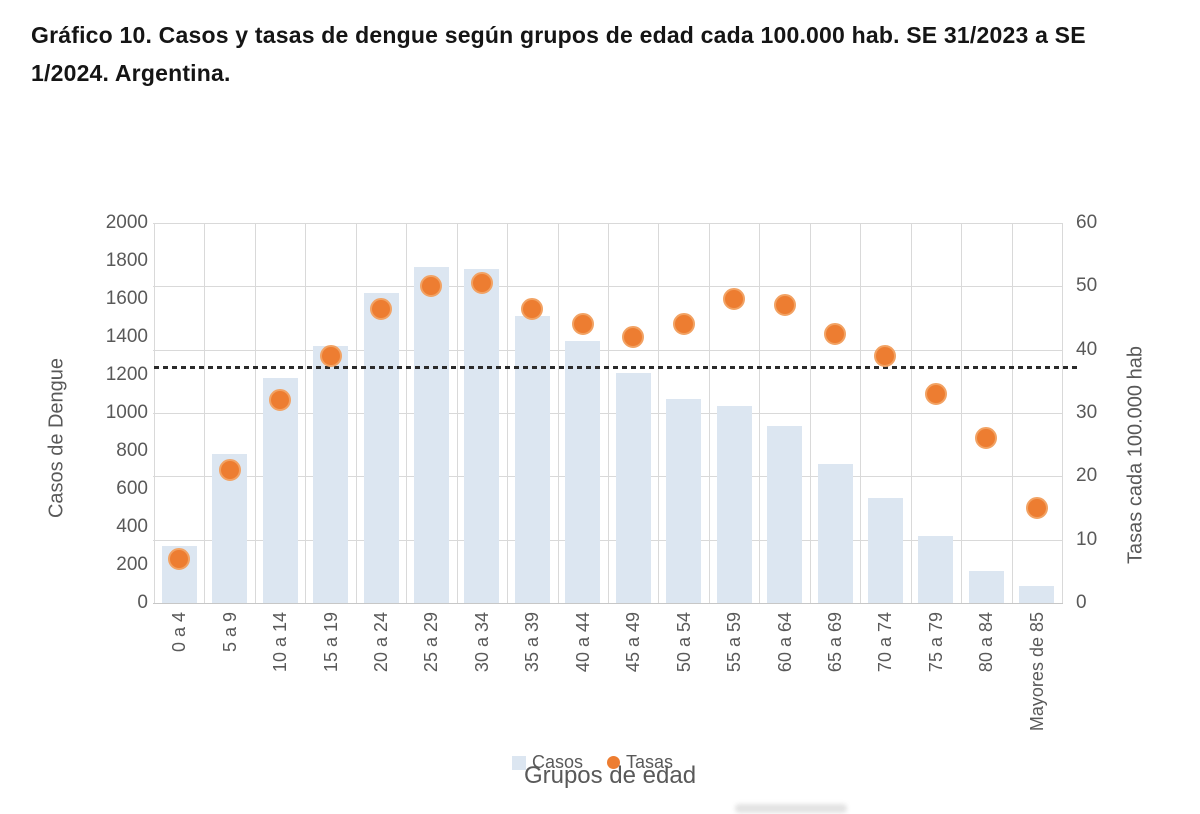 This screenshot has height=814, width=1200. Describe the element at coordinates (986, 642) in the screenshot. I see `x-category-label: 80 a 84` at that location.